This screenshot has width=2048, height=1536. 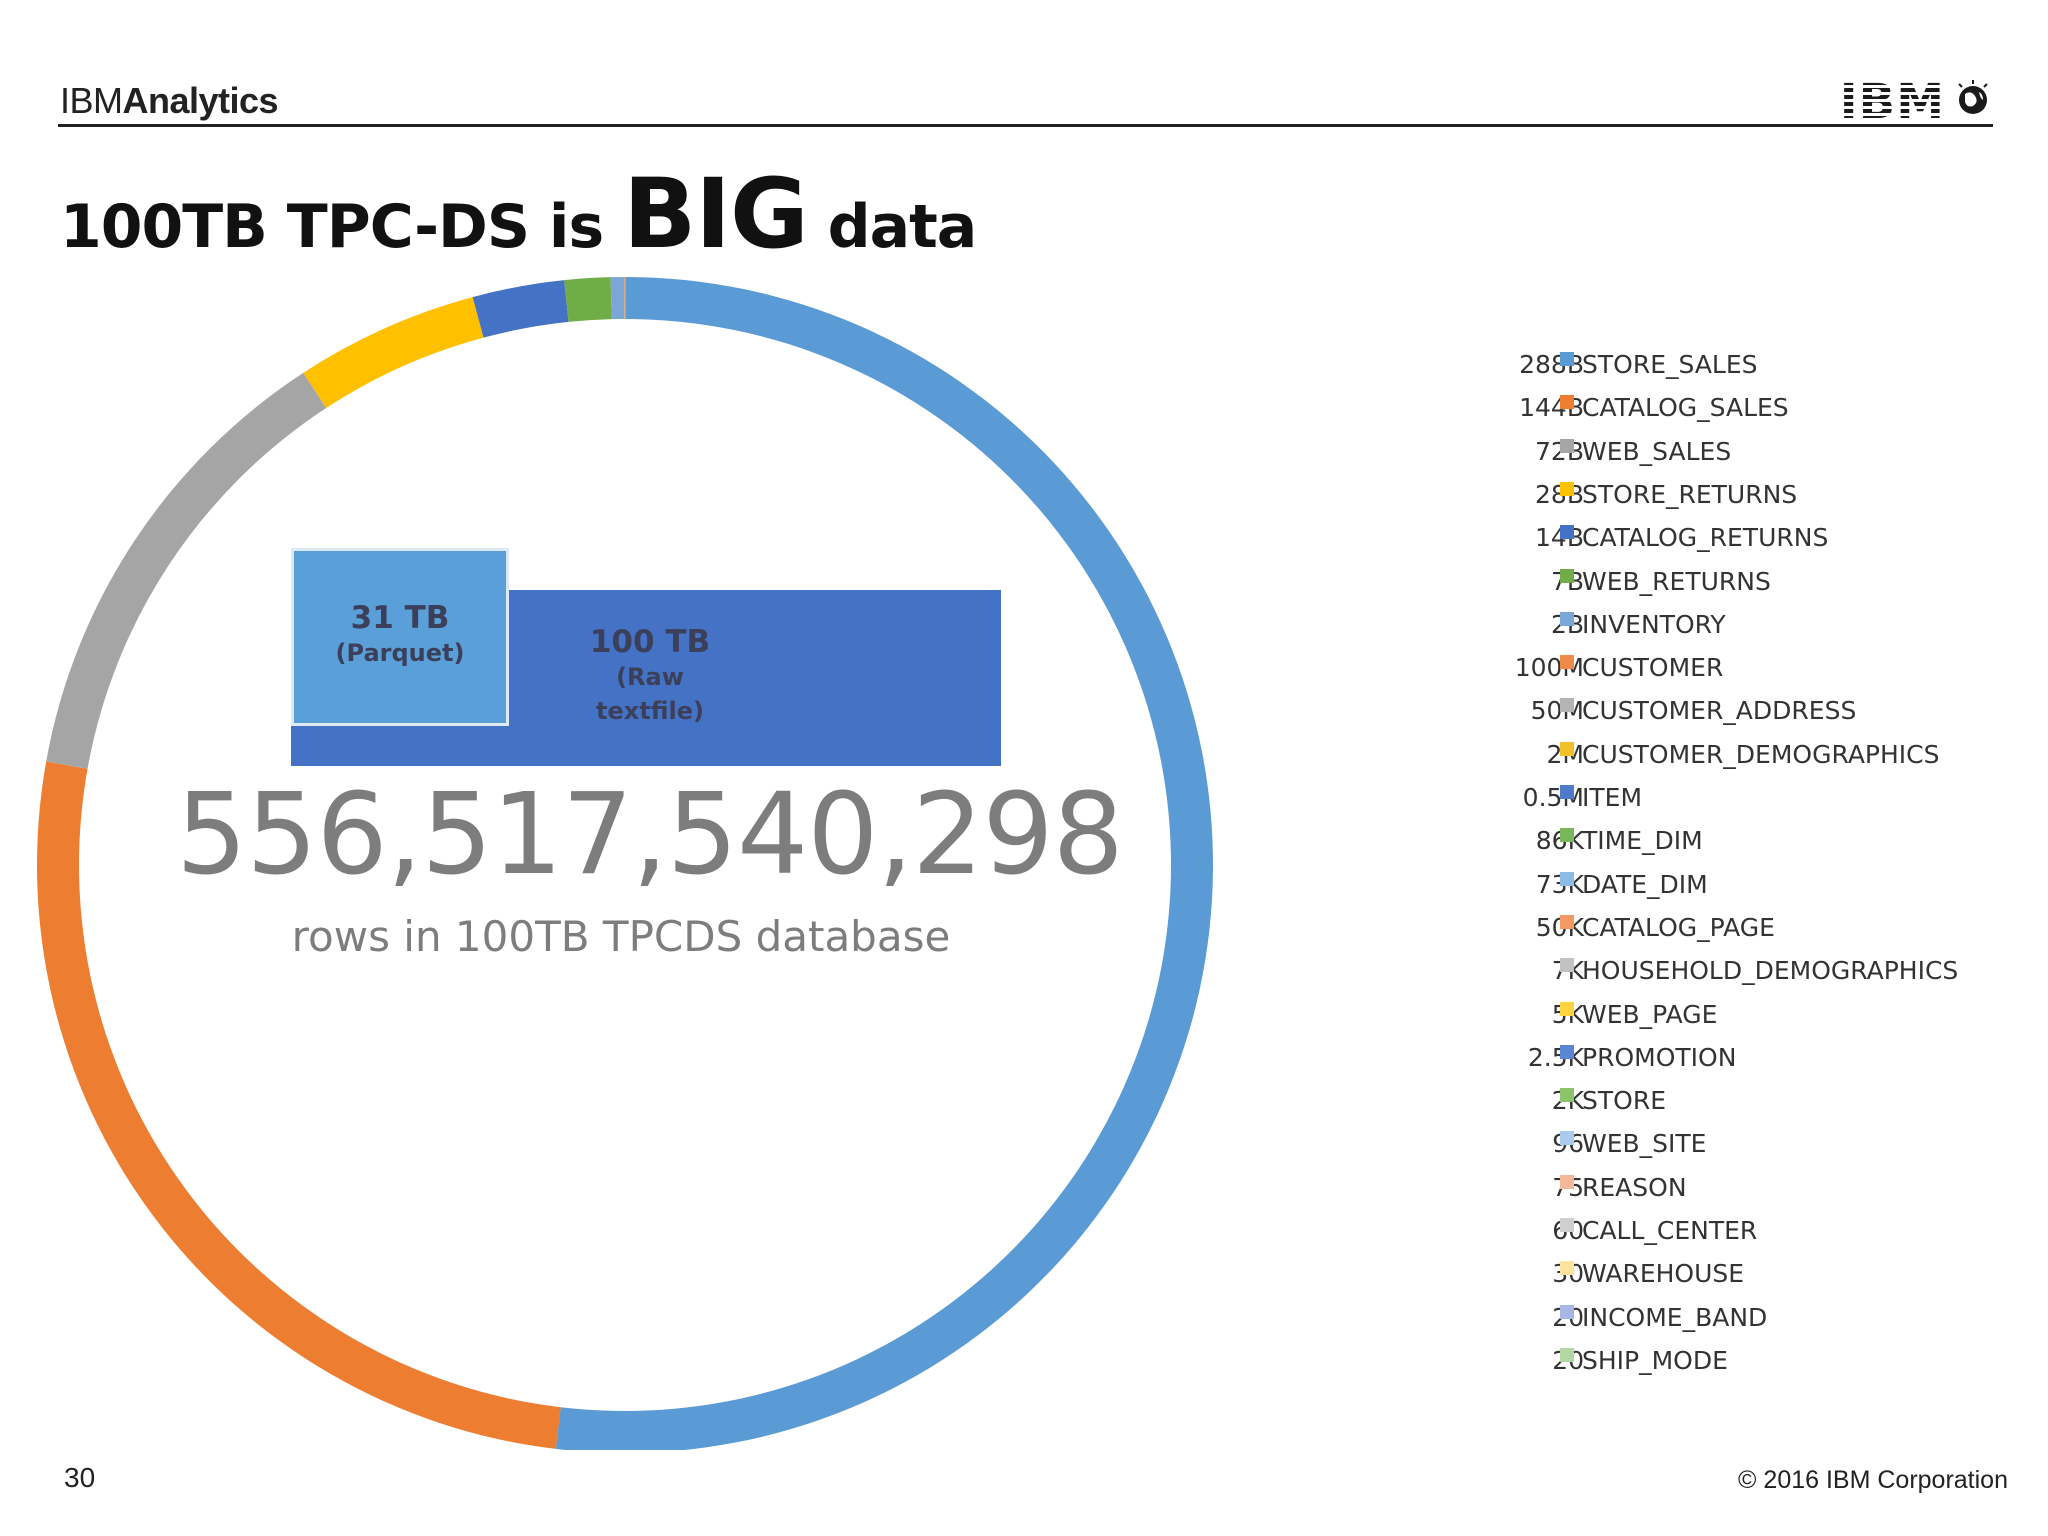 I want to click on legend-count: 86K, so click(x=1560, y=840).